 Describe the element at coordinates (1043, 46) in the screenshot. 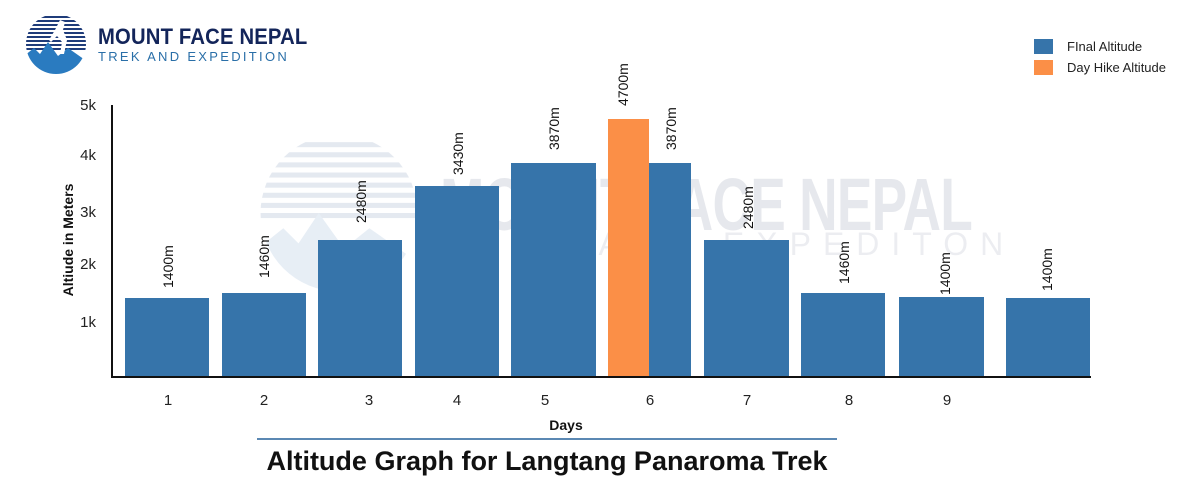

I see `legend-swatch-blue` at that location.